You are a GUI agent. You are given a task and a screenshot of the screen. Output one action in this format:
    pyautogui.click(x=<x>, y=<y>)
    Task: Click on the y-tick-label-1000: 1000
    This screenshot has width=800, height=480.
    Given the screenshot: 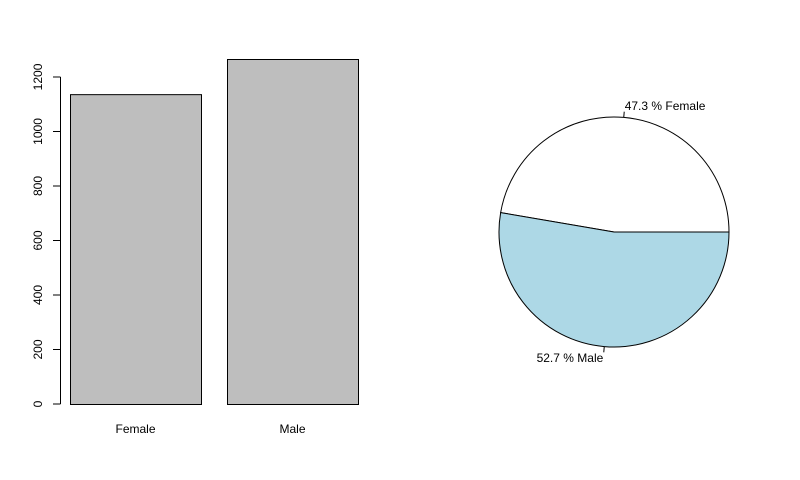 What is the action you would take?
    pyautogui.click(x=38, y=131)
    